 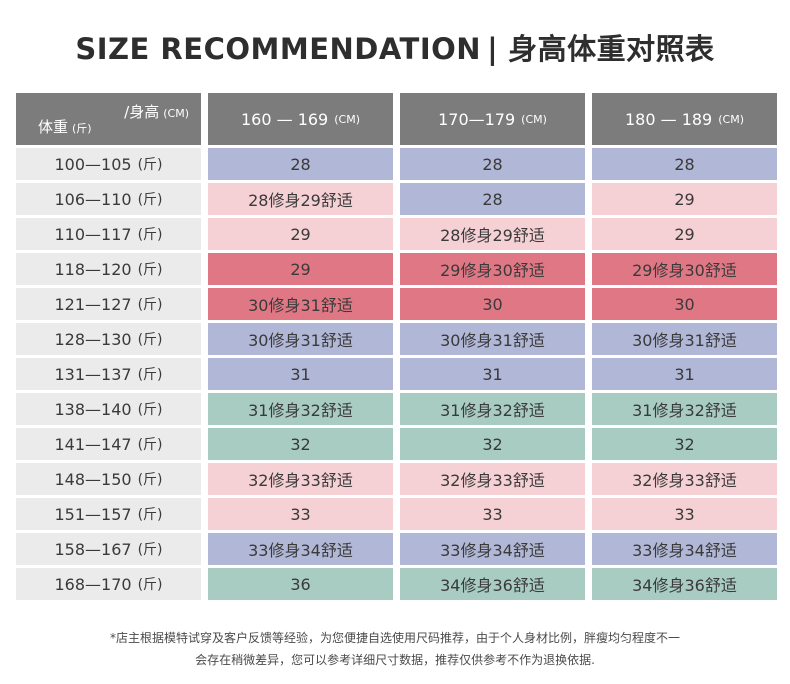 I want to click on title-en: SIZE RECOMMENDATION, so click(x=278, y=49).